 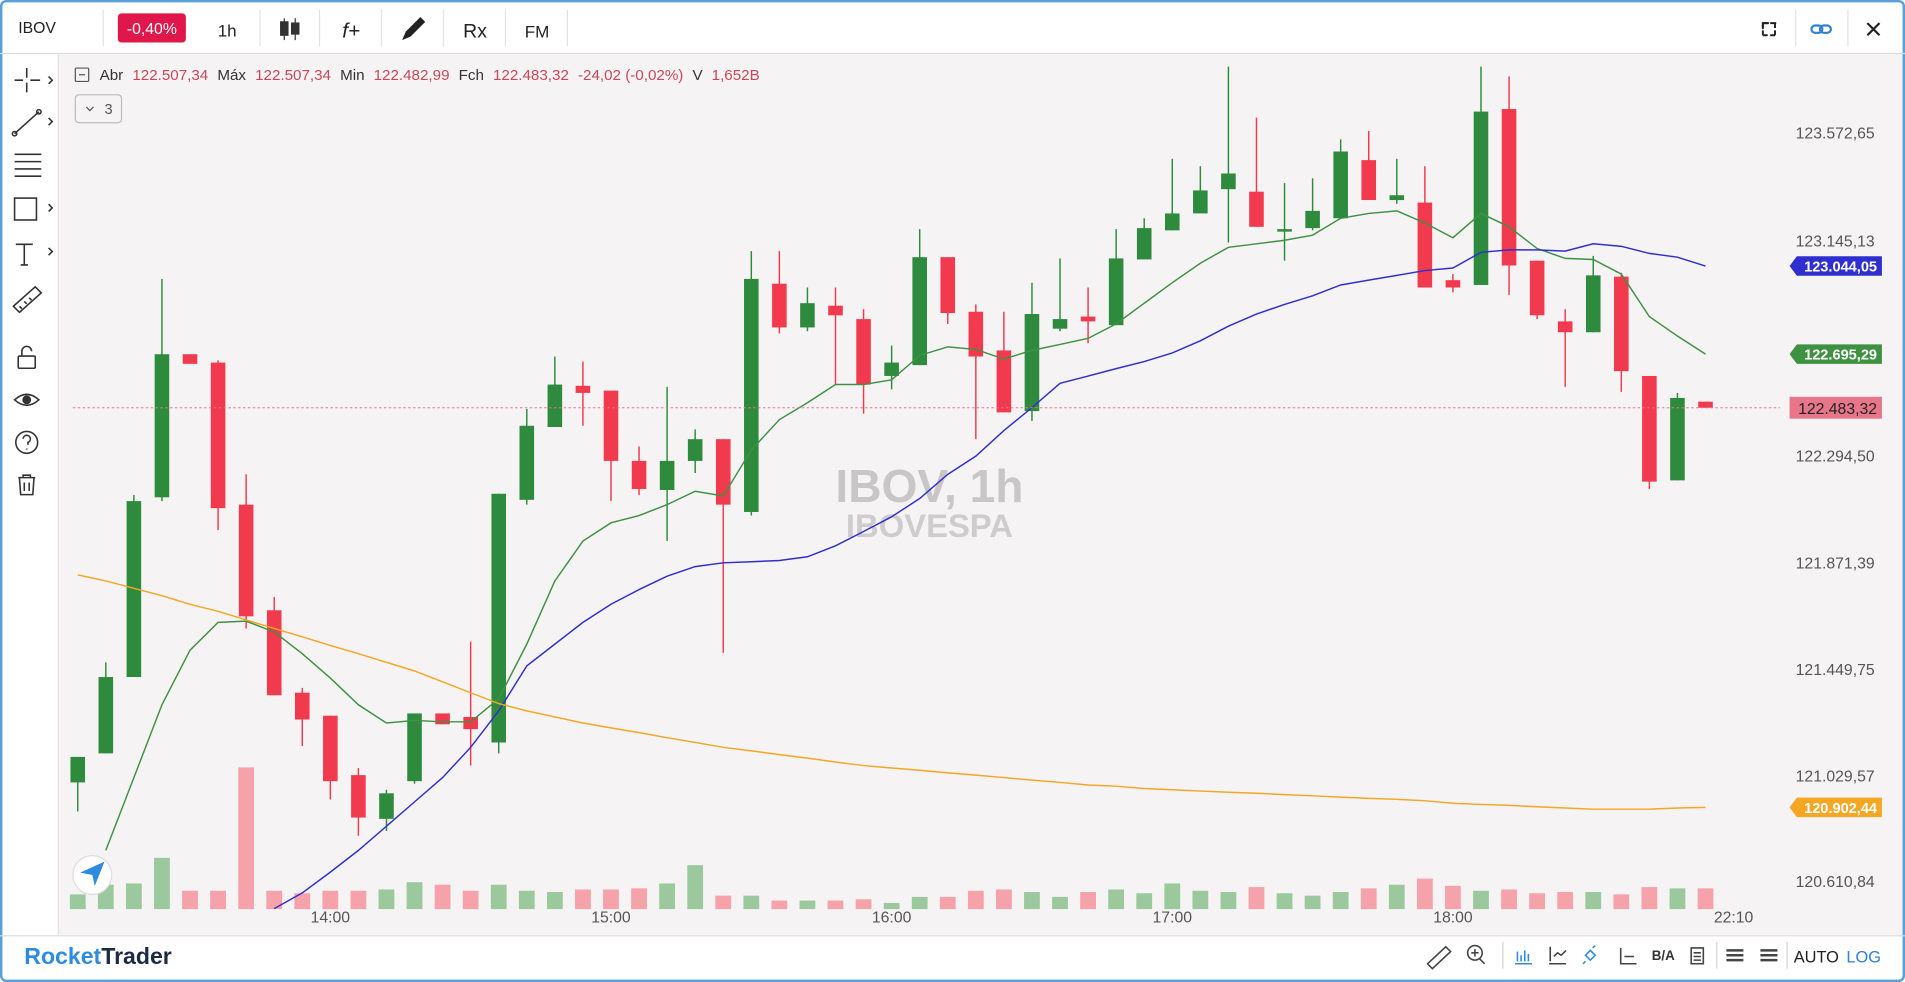 I want to click on y-tick-label: 123.145,13, so click(x=1835, y=242).